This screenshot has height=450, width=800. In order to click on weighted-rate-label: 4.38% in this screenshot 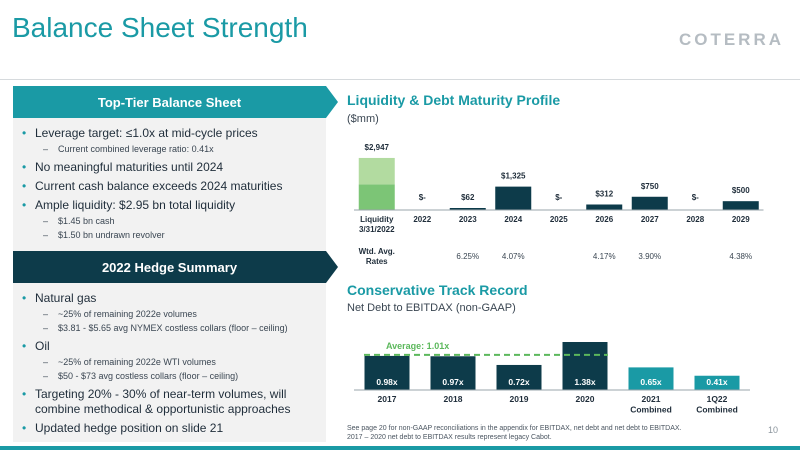, I will do `click(740, 256)`.